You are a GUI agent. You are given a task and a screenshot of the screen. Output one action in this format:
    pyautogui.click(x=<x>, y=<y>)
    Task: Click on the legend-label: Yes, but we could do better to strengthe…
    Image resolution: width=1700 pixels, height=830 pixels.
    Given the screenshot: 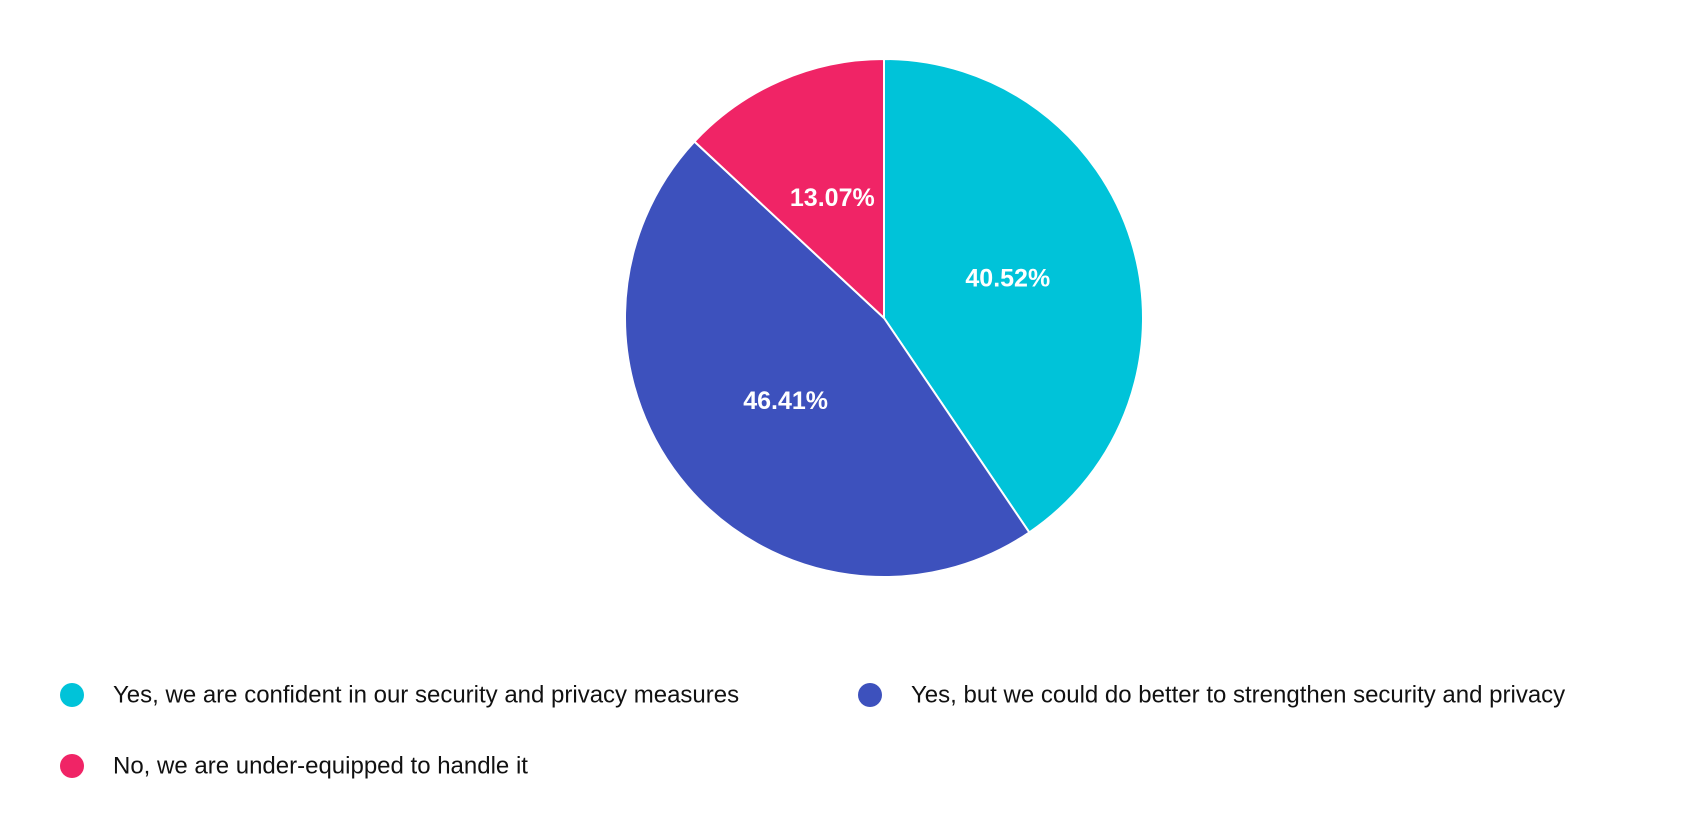 What is the action you would take?
    pyautogui.click(x=1238, y=694)
    